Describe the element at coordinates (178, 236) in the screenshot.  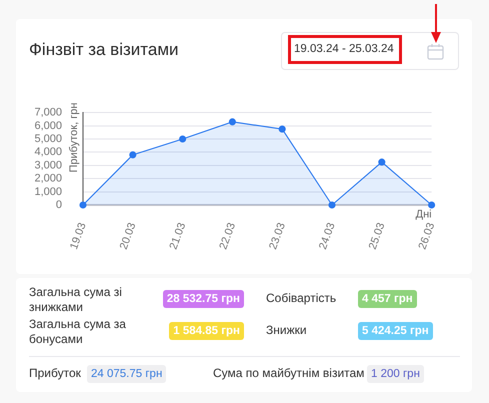
I see `x-tick-label: 21.03` at that location.